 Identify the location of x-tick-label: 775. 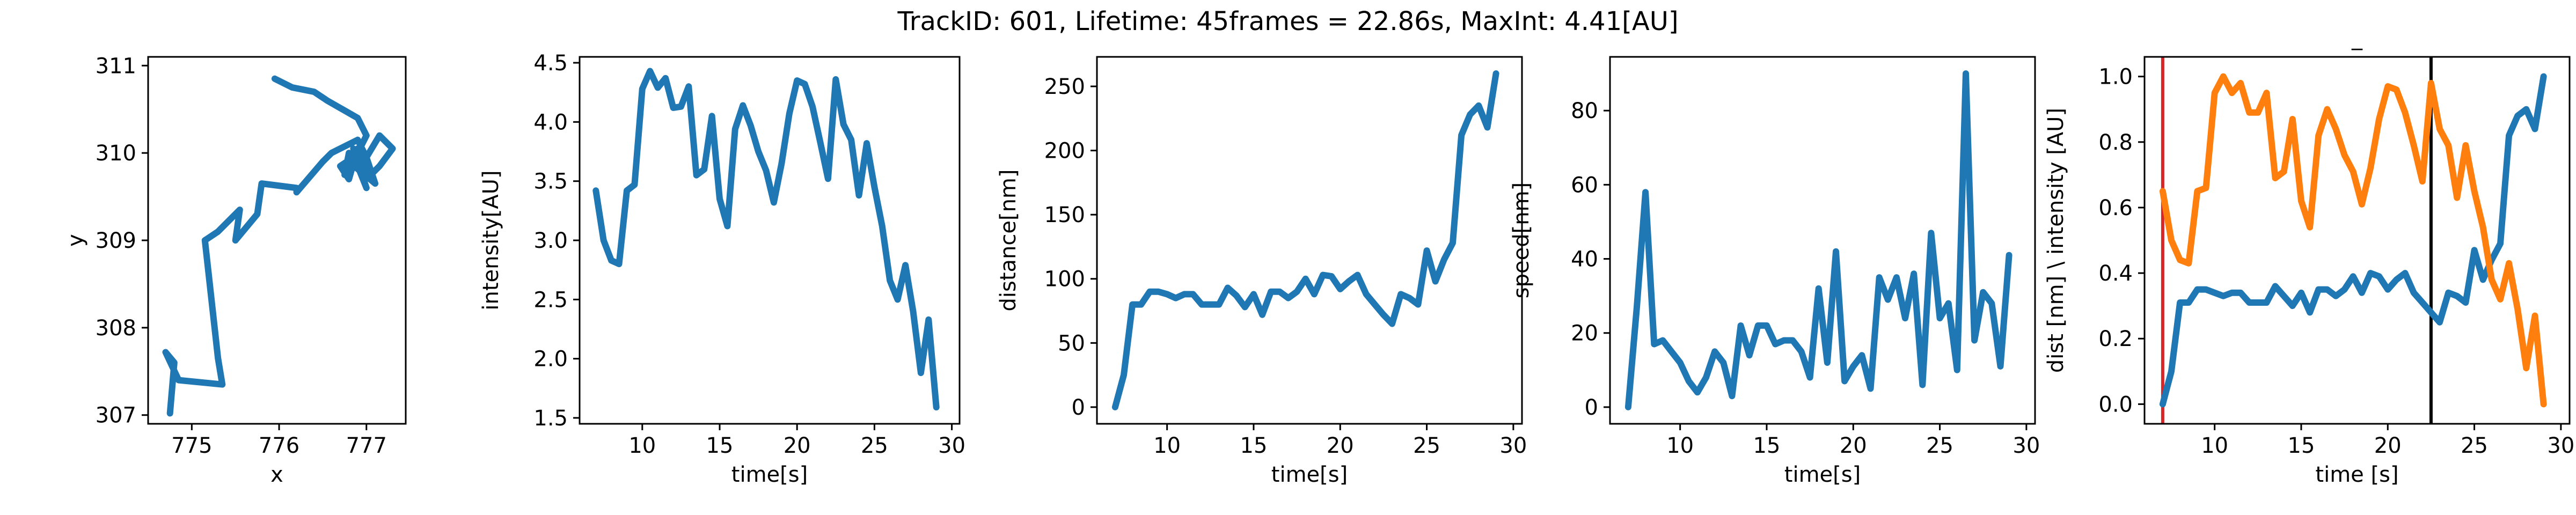
(191, 446).